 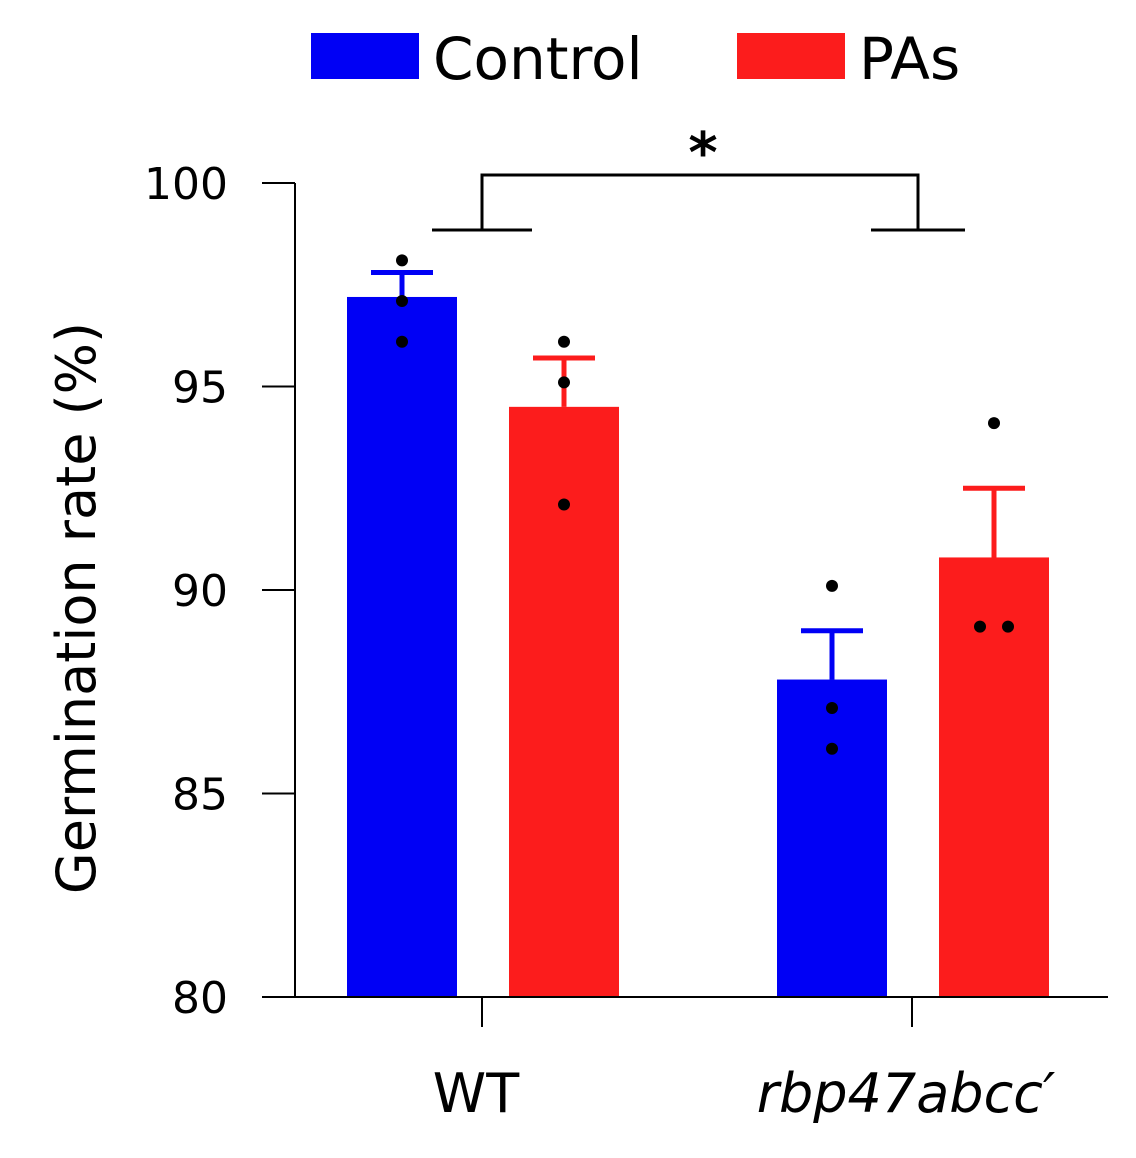 I want to click on y-tick-label: 95, so click(x=200, y=388).